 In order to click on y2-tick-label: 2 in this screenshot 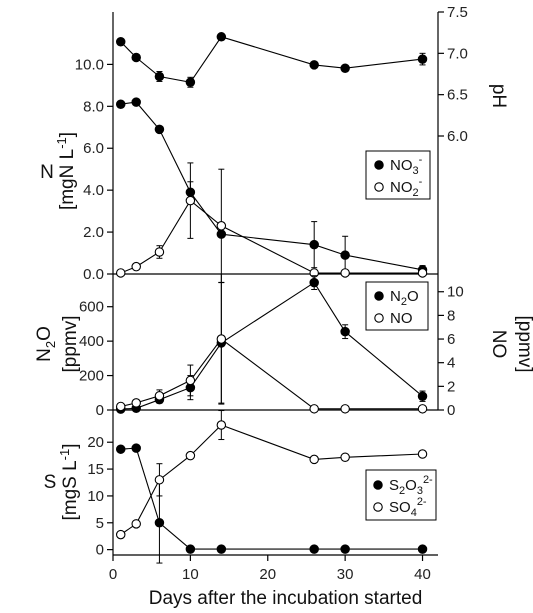, I will do `click(451, 386)`.